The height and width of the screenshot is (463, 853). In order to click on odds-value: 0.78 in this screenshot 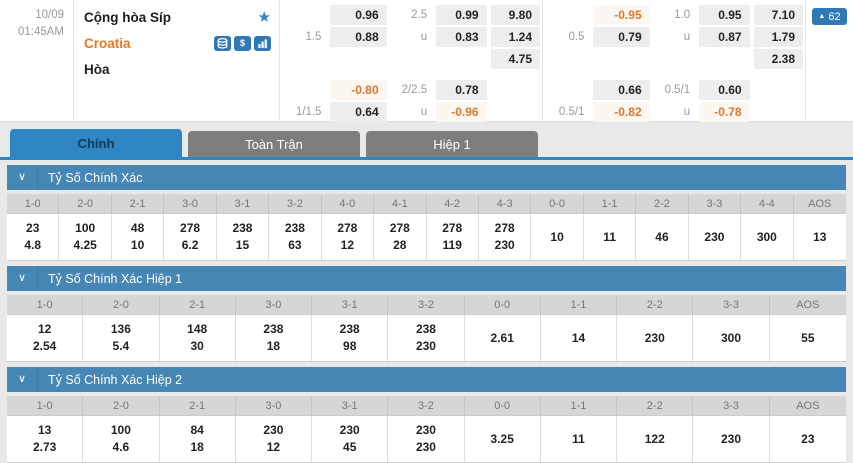, I will do `click(461, 90)`.